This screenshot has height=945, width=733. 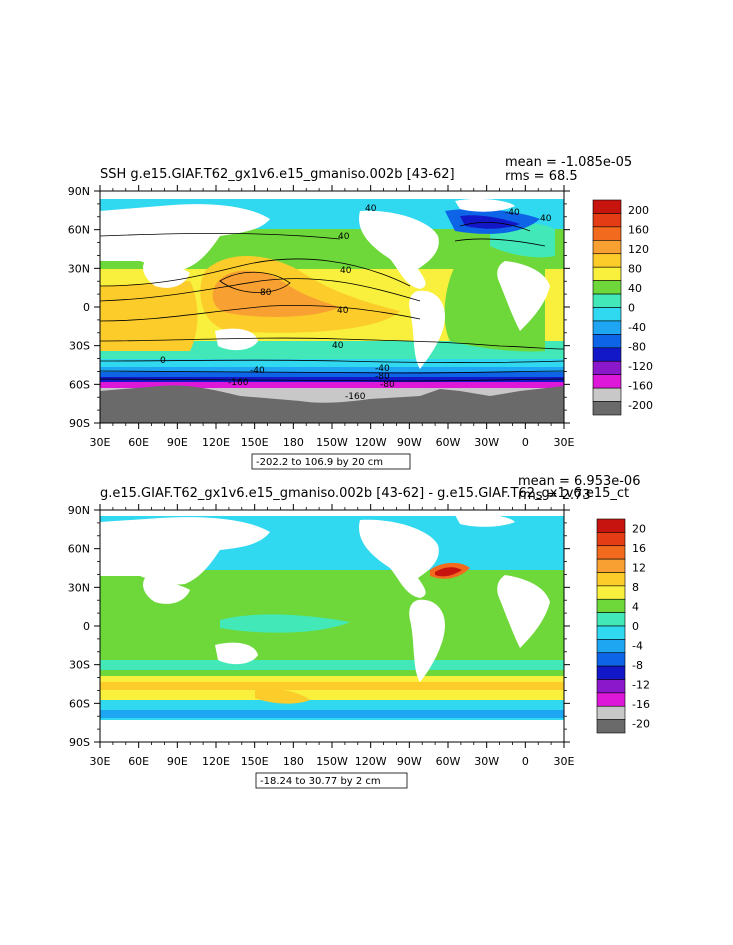 What do you see at coordinates (331, 461) in the screenshot?
I see `top-contour-info-box` at bounding box center [331, 461].